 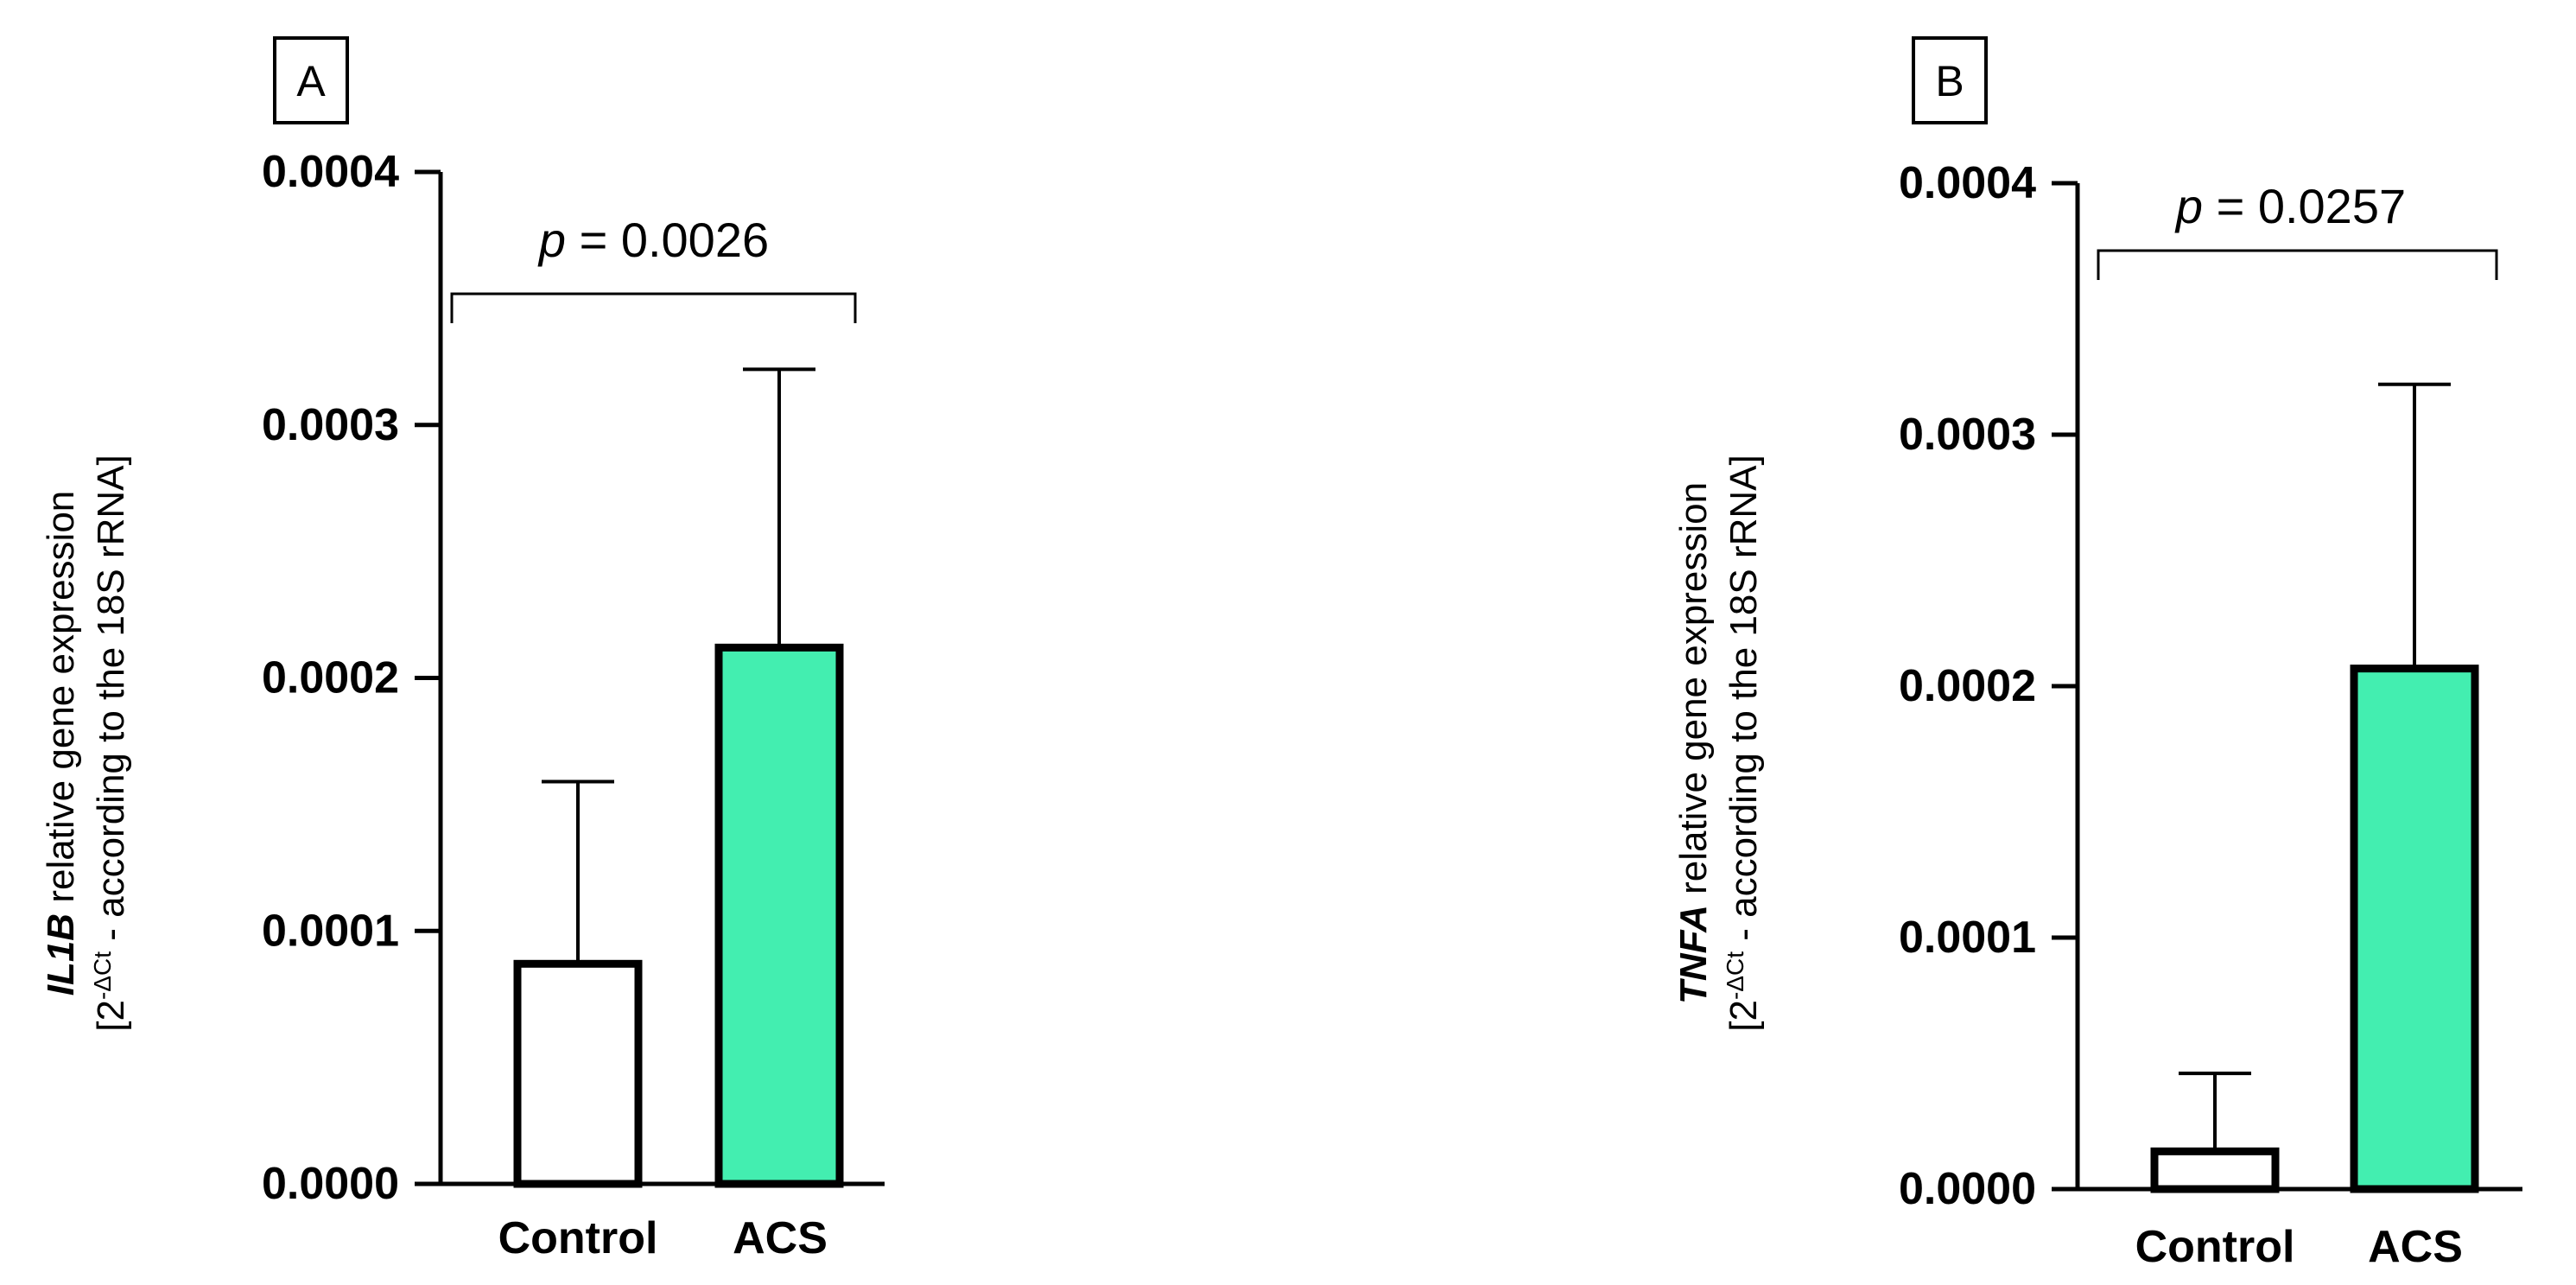 What do you see at coordinates (653, 308) in the screenshot?
I see `panel-a-significance-bracket` at bounding box center [653, 308].